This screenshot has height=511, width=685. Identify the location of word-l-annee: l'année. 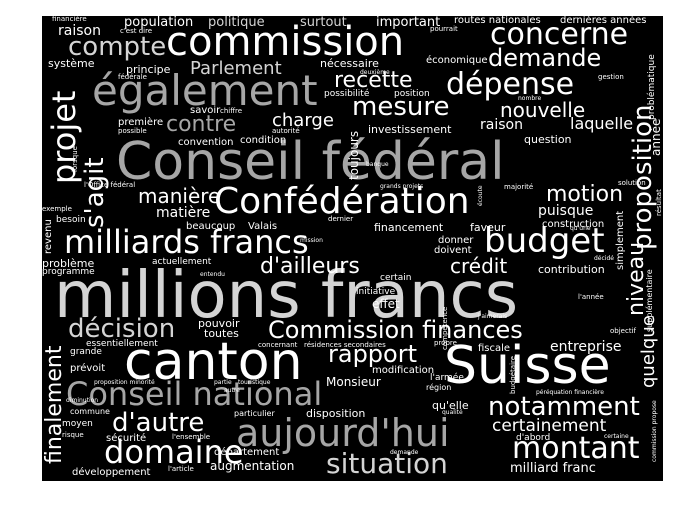
(591, 297).